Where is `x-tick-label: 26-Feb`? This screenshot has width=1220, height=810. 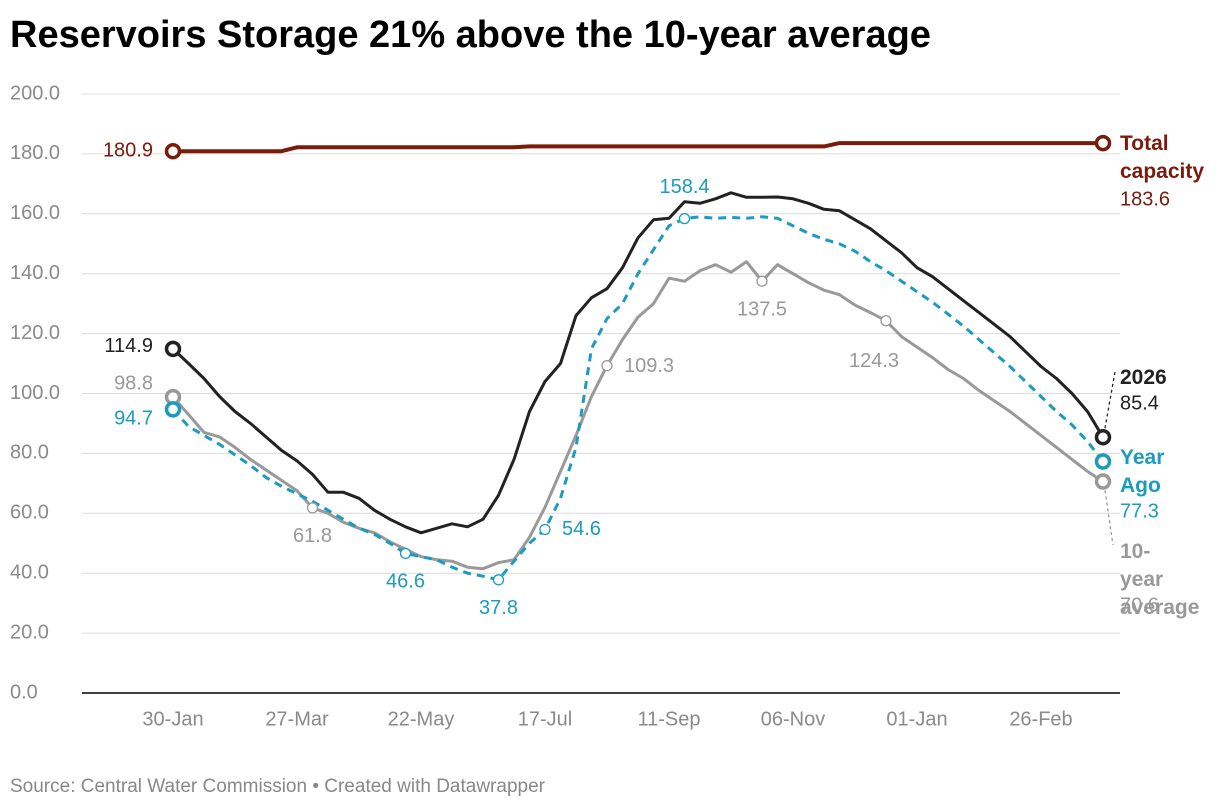 x-tick-label: 26-Feb is located at coordinates (1040, 719).